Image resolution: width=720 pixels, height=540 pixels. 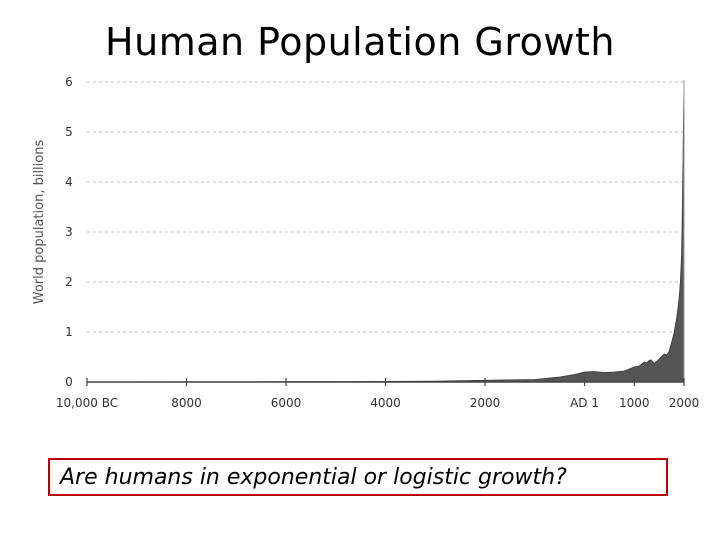 I want to click on y-tick-label: 4, so click(x=69, y=182).